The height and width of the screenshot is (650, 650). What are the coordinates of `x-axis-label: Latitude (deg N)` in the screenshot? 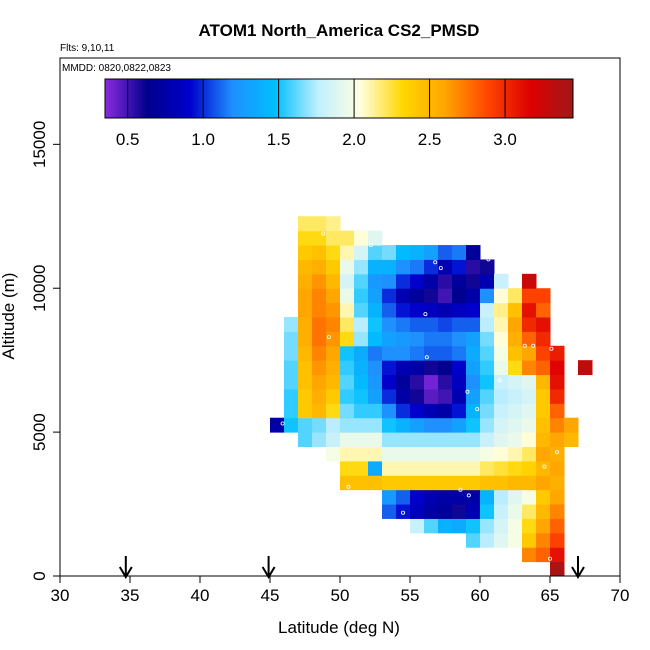 It's located at (339, 627).